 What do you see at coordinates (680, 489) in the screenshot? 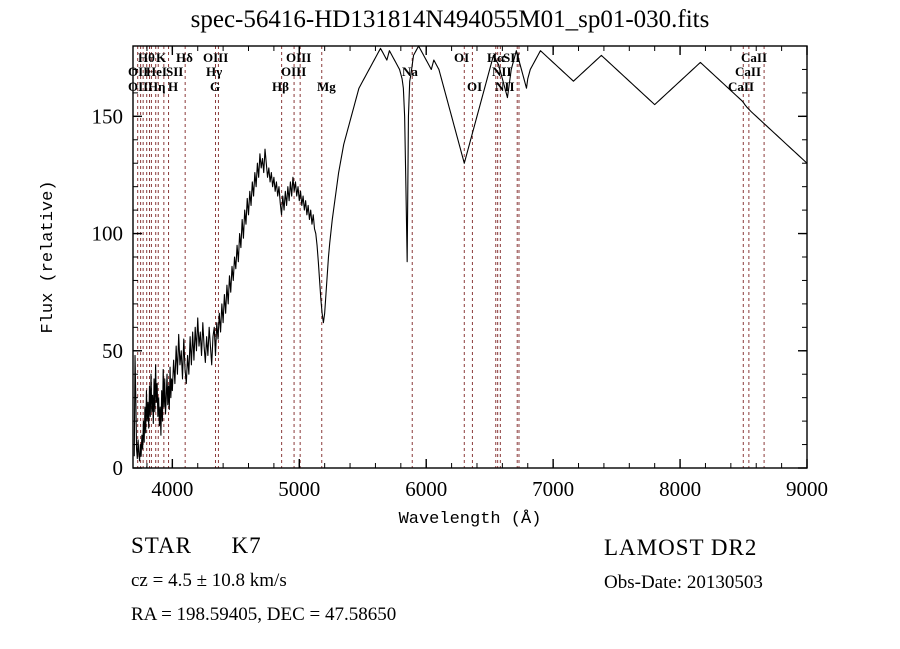
I see `x-tick-label: 8000` at bounding box center [680, 489].